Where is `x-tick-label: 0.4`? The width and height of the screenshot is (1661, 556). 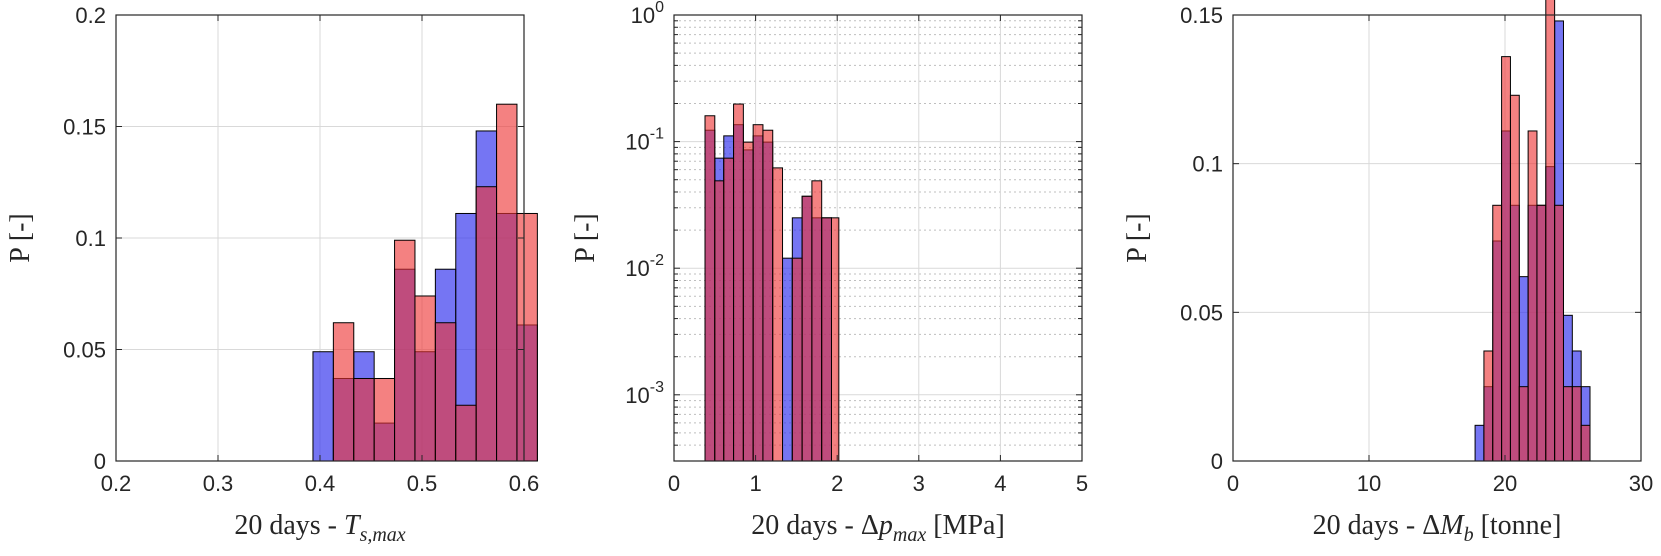
x-tick-label: 0.4 is located at coordinates (320, 483).